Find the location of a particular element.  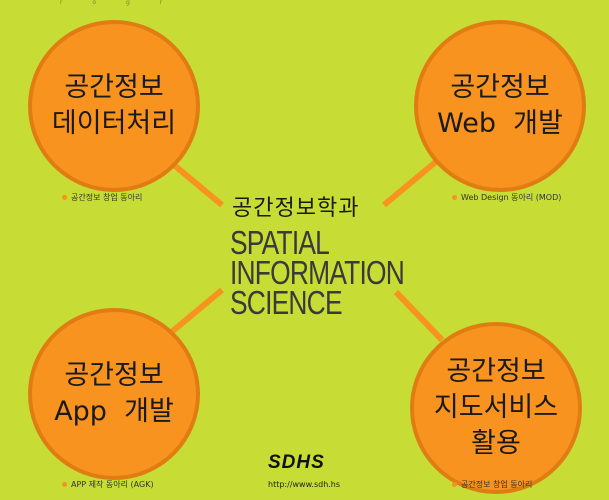

circle-line: 데이터처리 is located at coordinates (114, 123).